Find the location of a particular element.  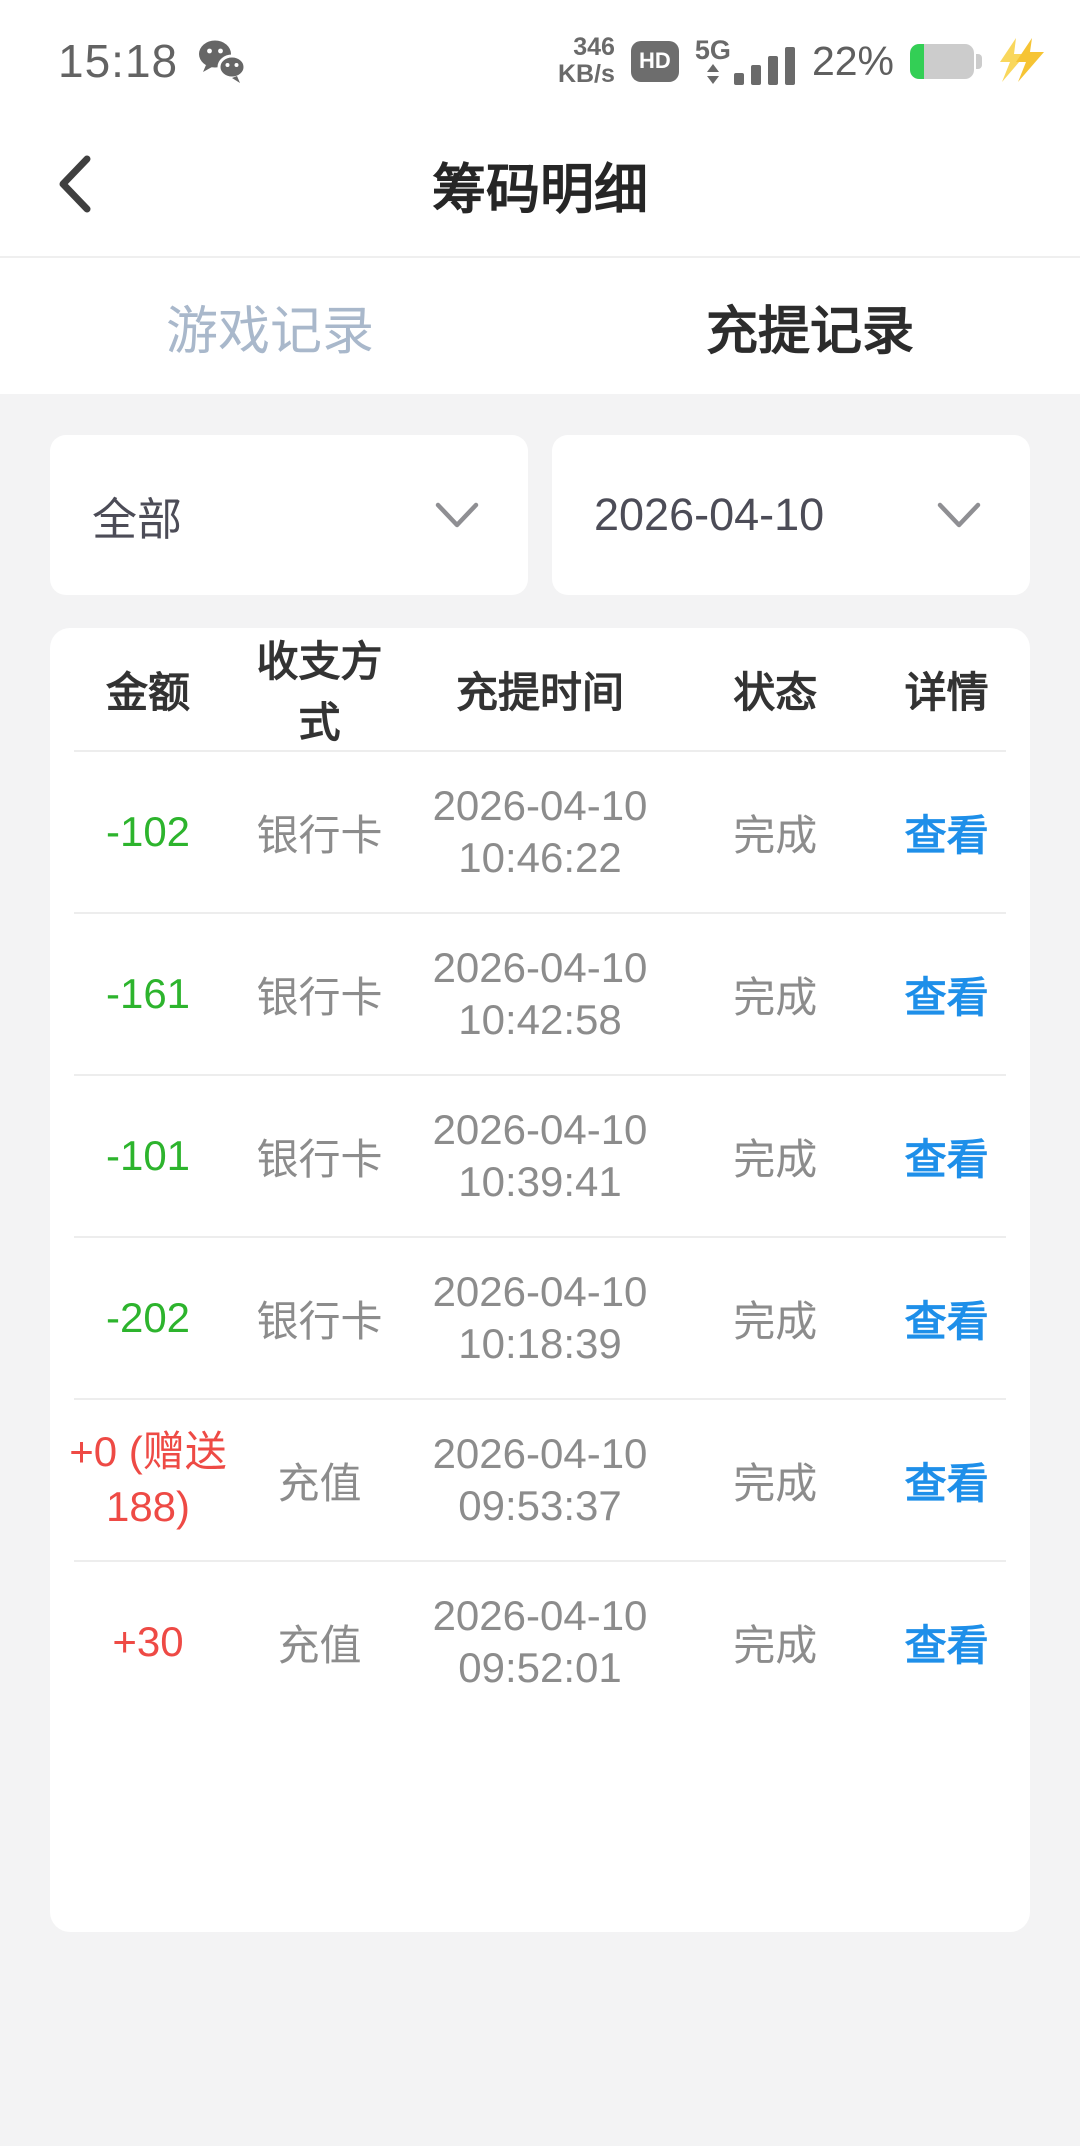

nav-header: 筹码明细 is located at coordinates (540, 184).